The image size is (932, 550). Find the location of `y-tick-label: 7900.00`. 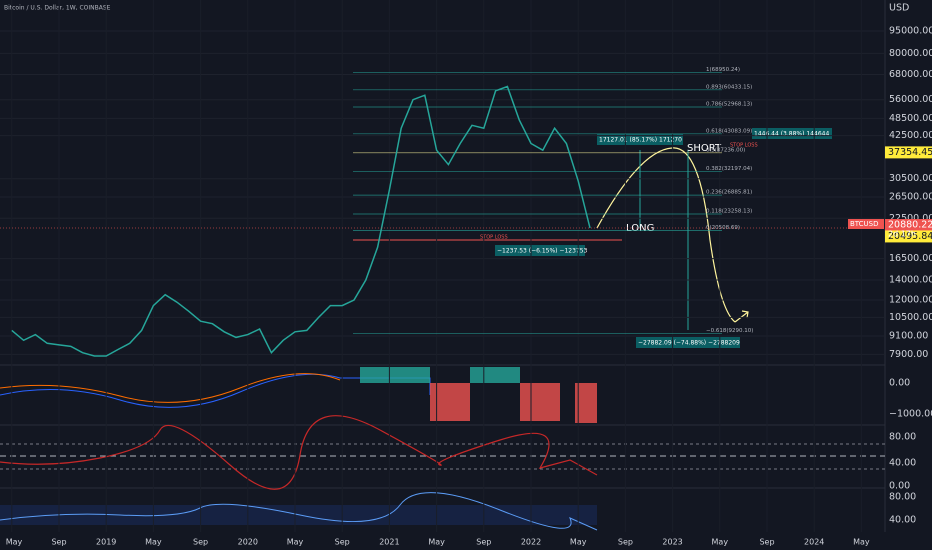

y-tick-label: 7900.00 is located at coordinates (908, 354).